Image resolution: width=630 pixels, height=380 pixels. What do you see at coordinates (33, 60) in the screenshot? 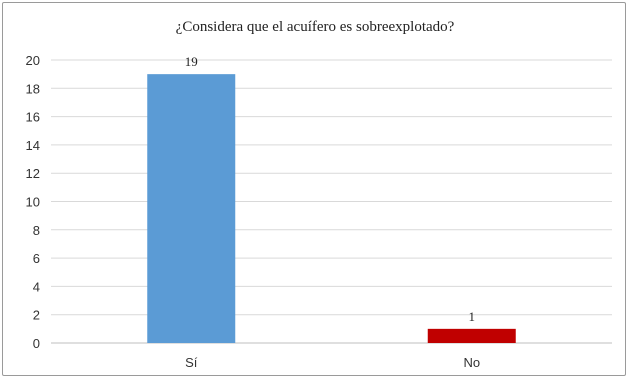
I see `y-tick-label: 20` at bounding box center [33, 60].